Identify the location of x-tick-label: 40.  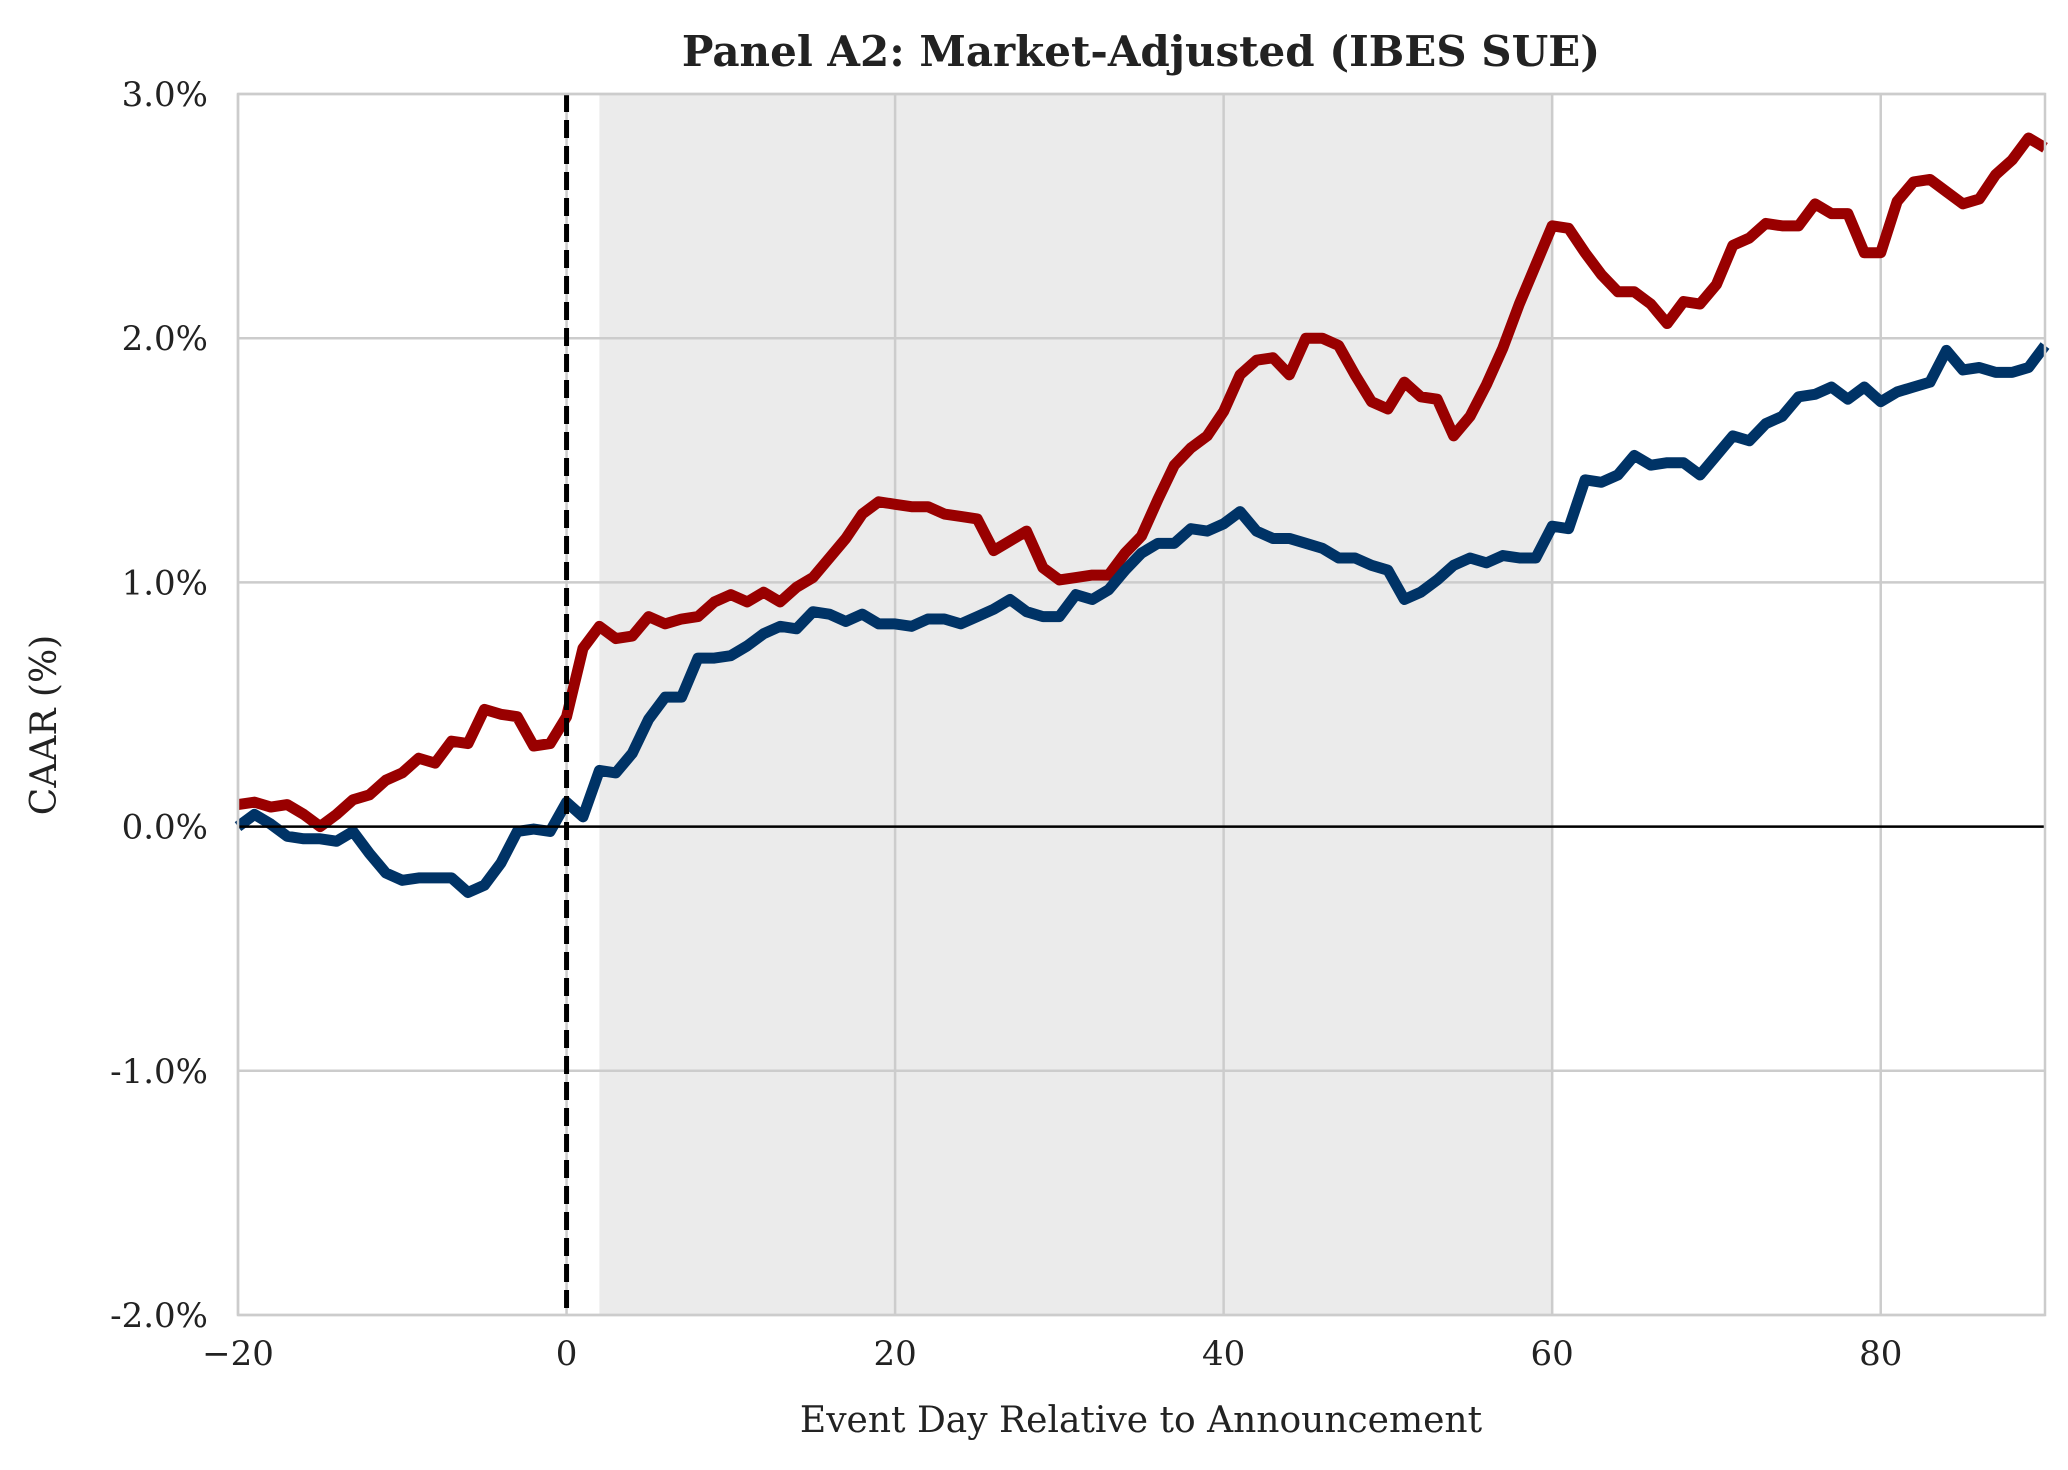
(1223, 1354).